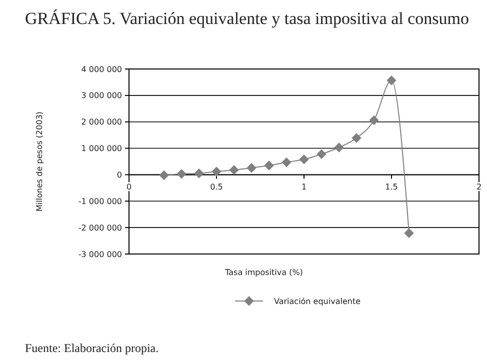 The width and height of the screenshot is (487, 363). What do you see at coordinates (216, 187) in the screenshot?
I see `x-tick-label: 0.5` at bounding box center [216, 187].